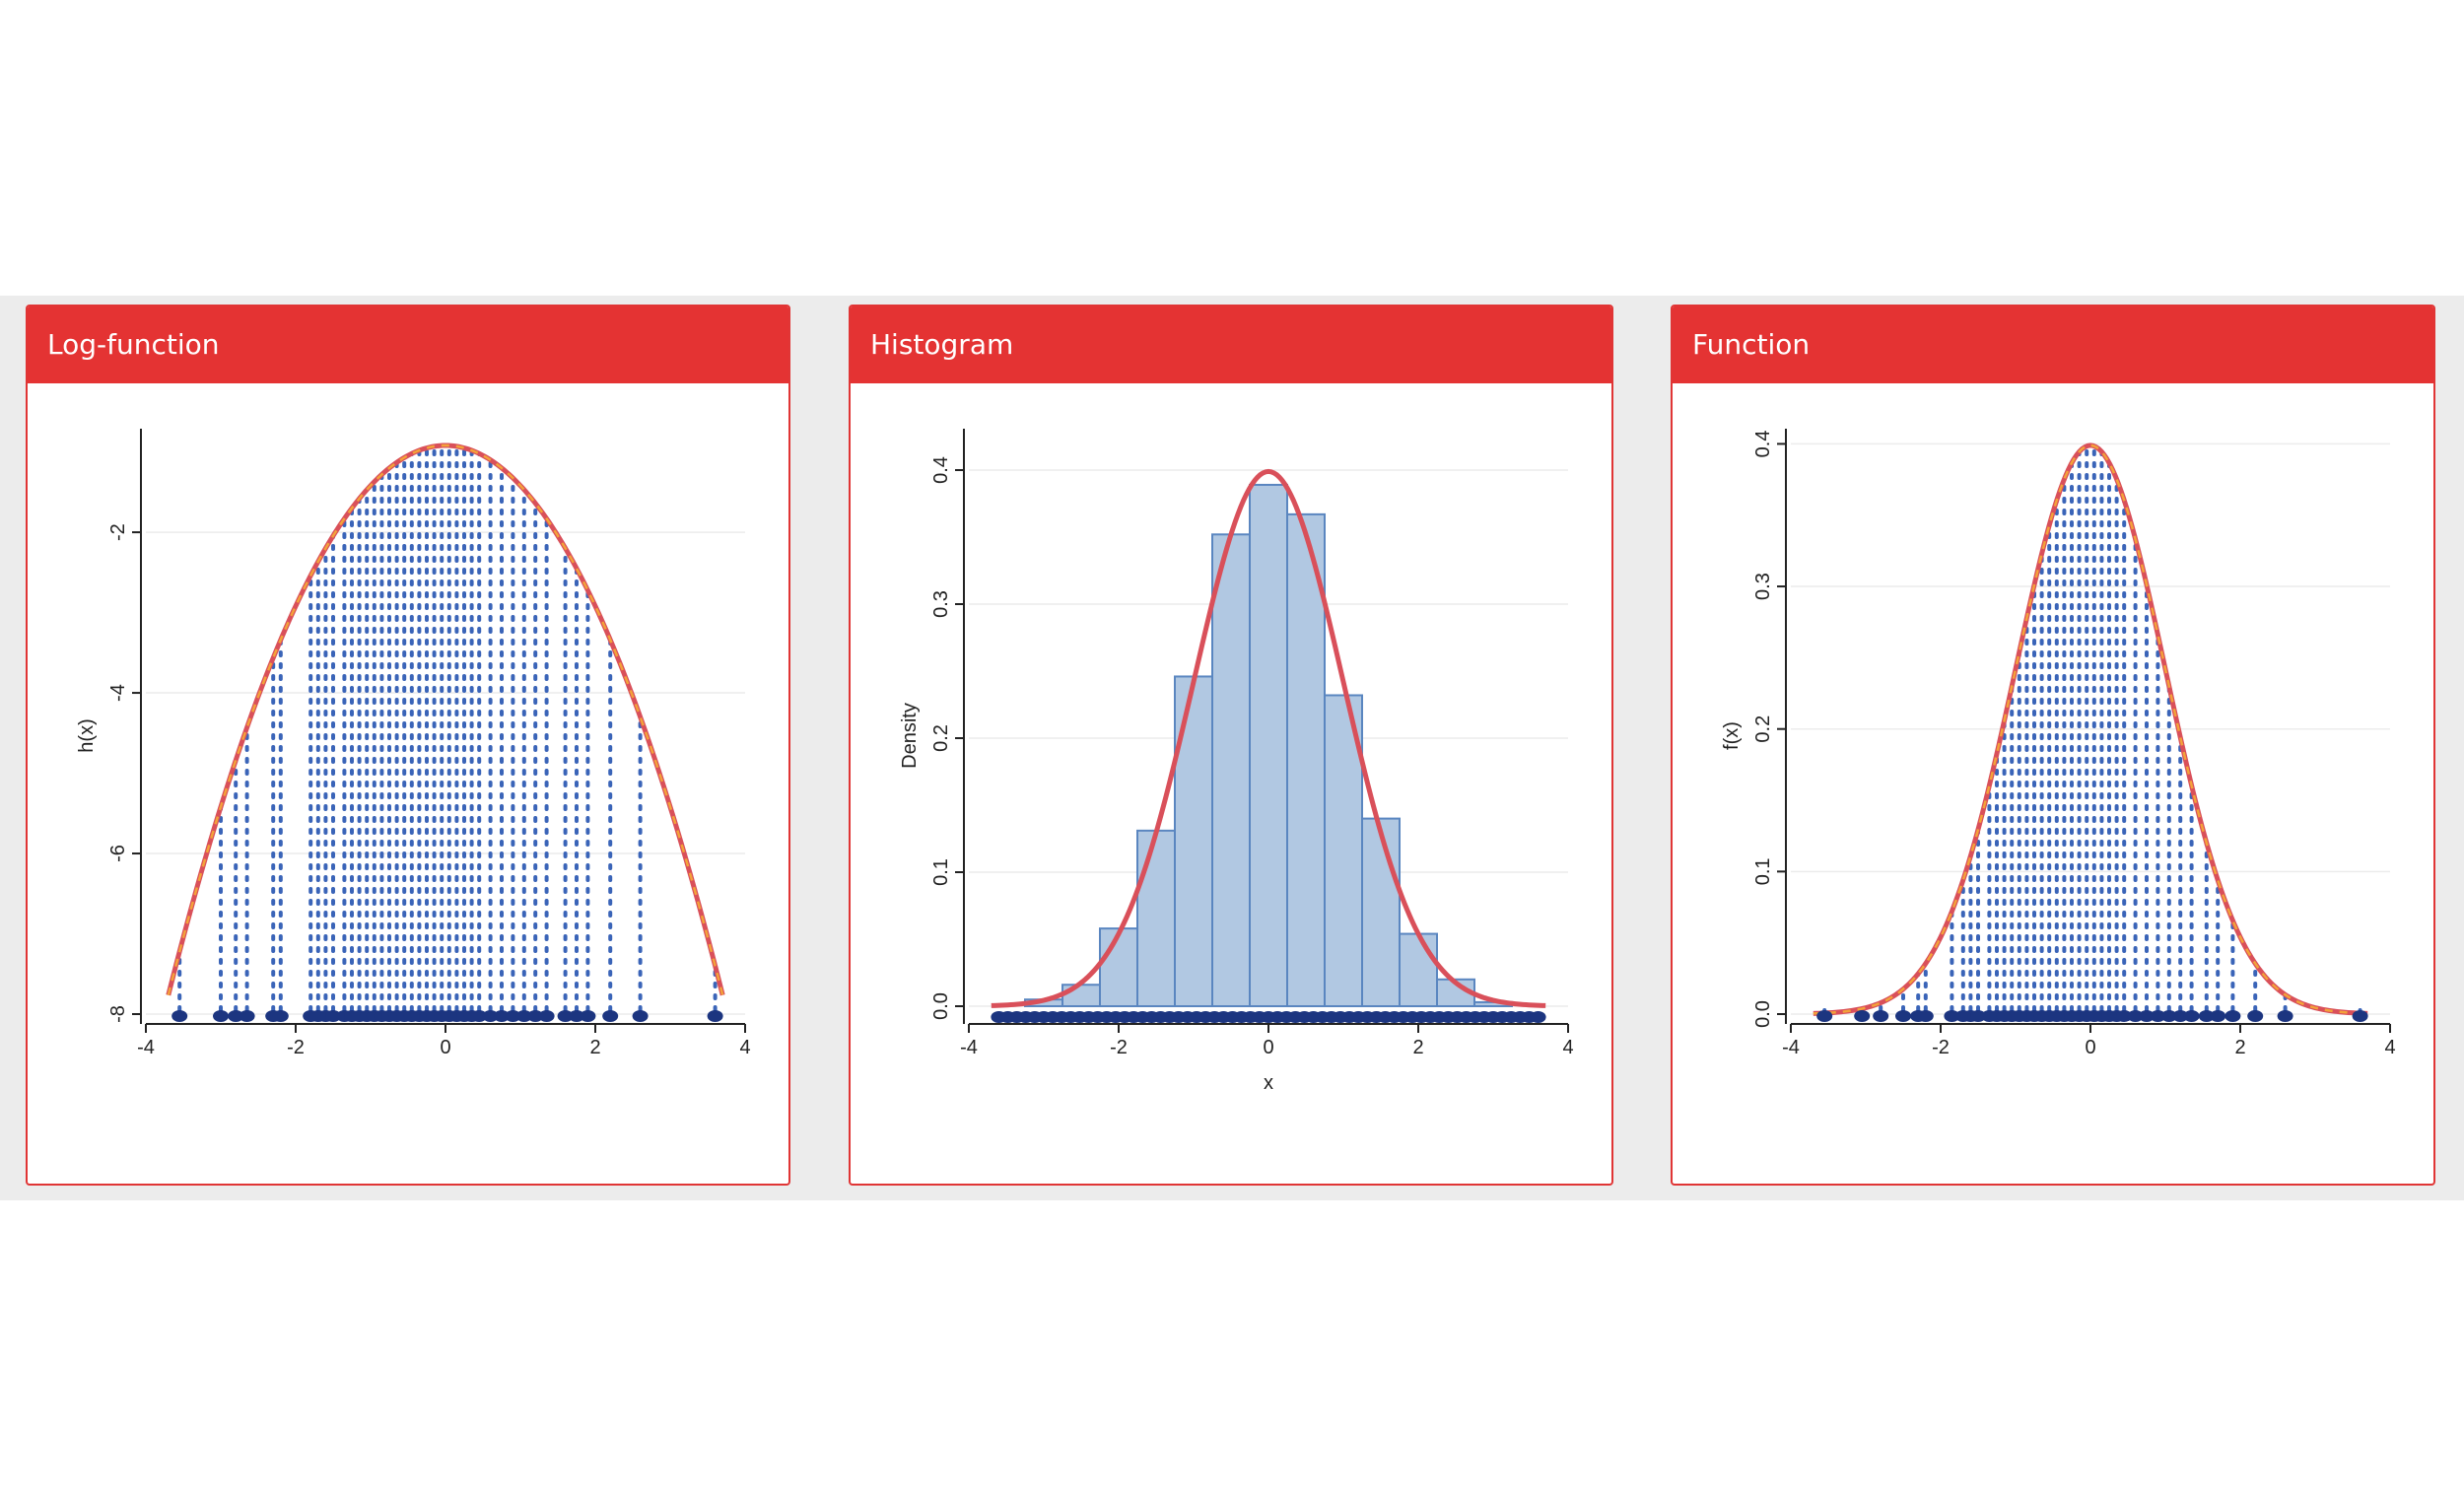  Describe the element at coordinates (2053, 344) in the screenshot. I see `panel-title: Function` at that location.